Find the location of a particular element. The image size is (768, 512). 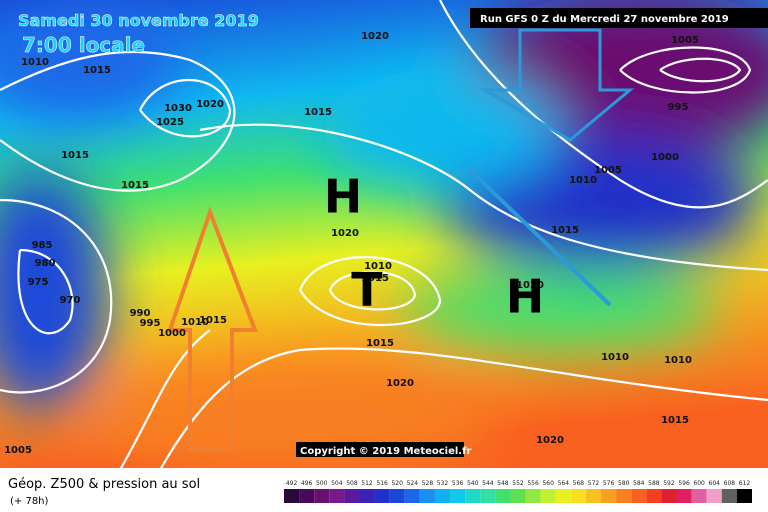

legend-label: 500 is located at coordinates (322, 483).